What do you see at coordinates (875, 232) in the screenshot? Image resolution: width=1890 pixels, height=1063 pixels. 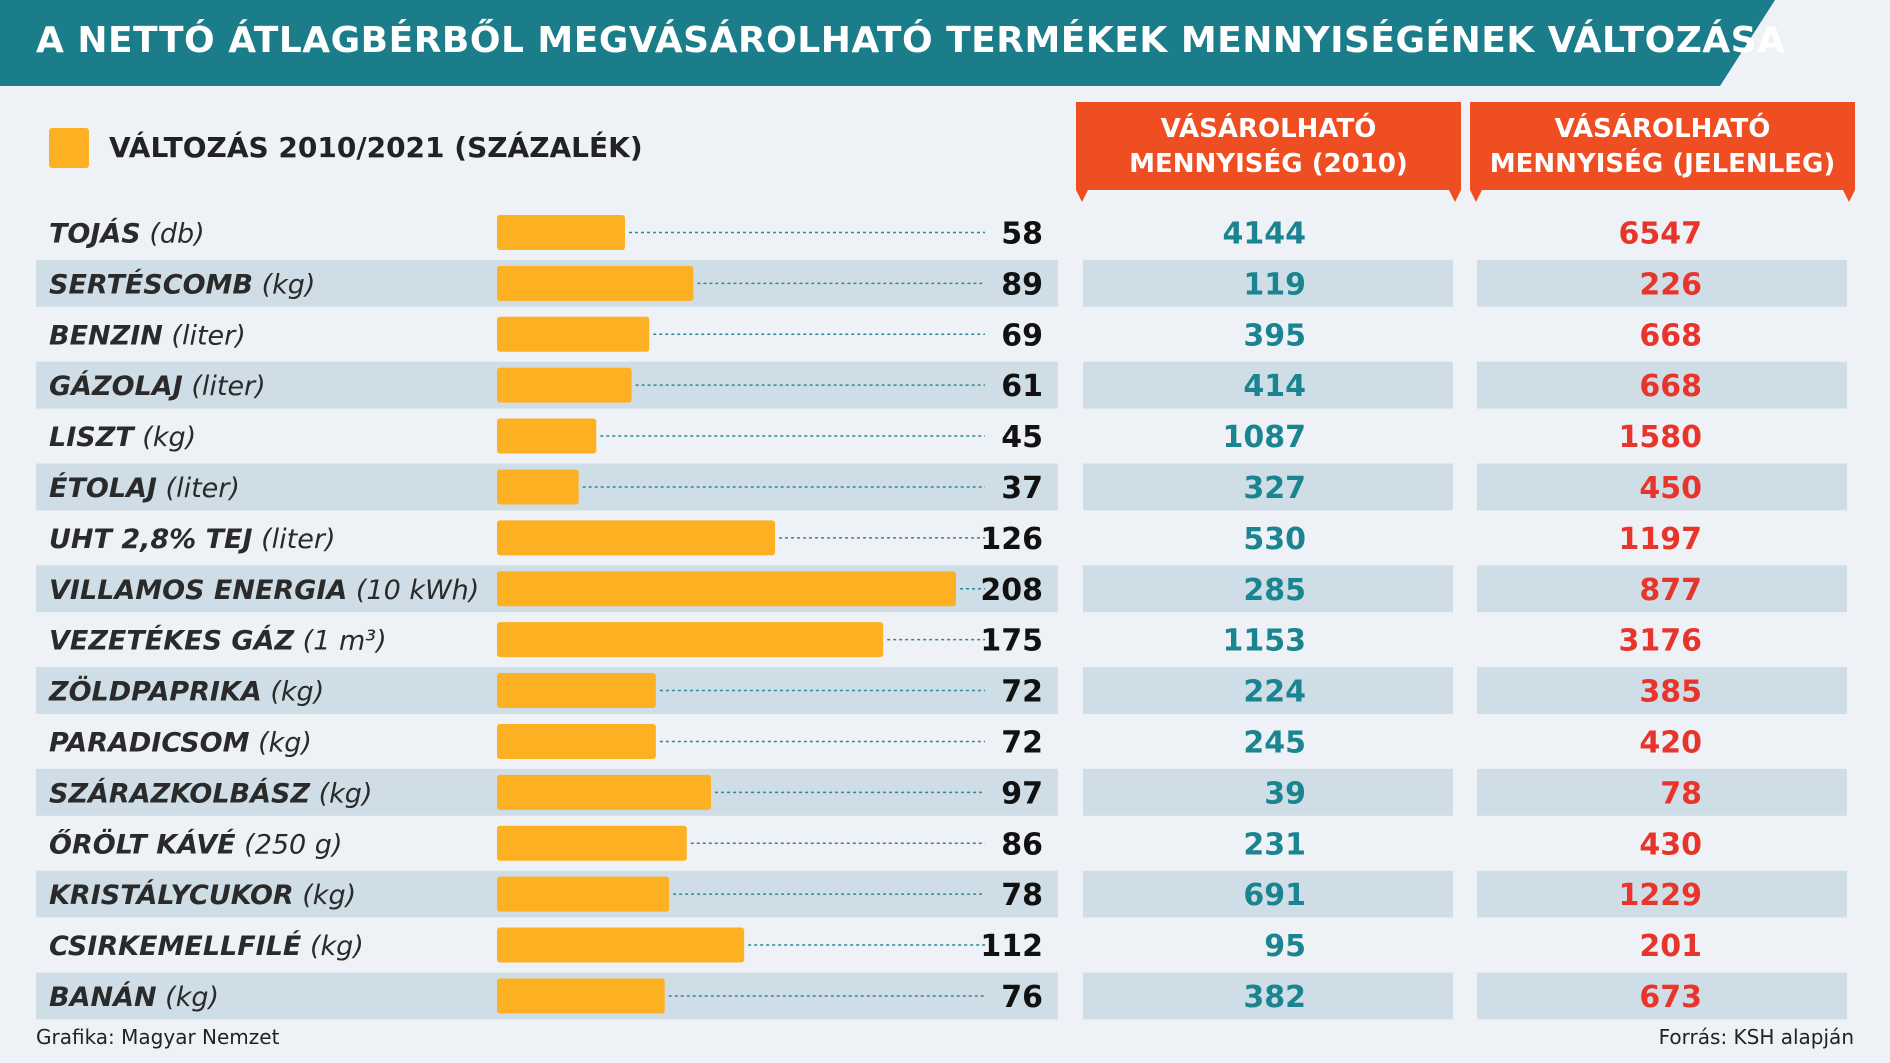 I see `table-row: TOJÁS (db) 58 4144 6547` at bounding box center [875, 232].